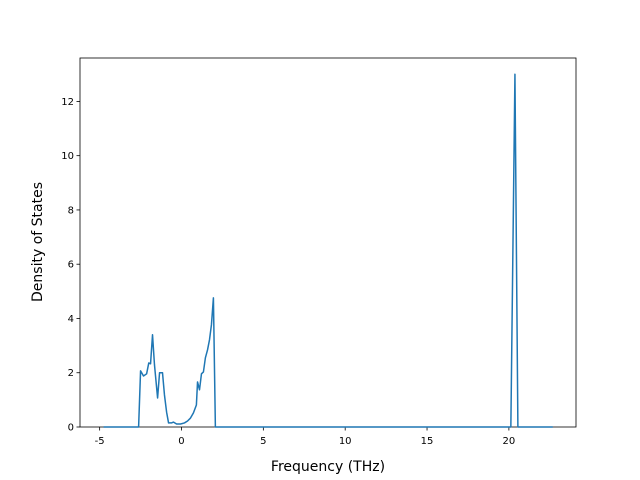 The height and width of the screenshot is (480, 640). I want to click on y-tick-label: 10, so click(67, 156).